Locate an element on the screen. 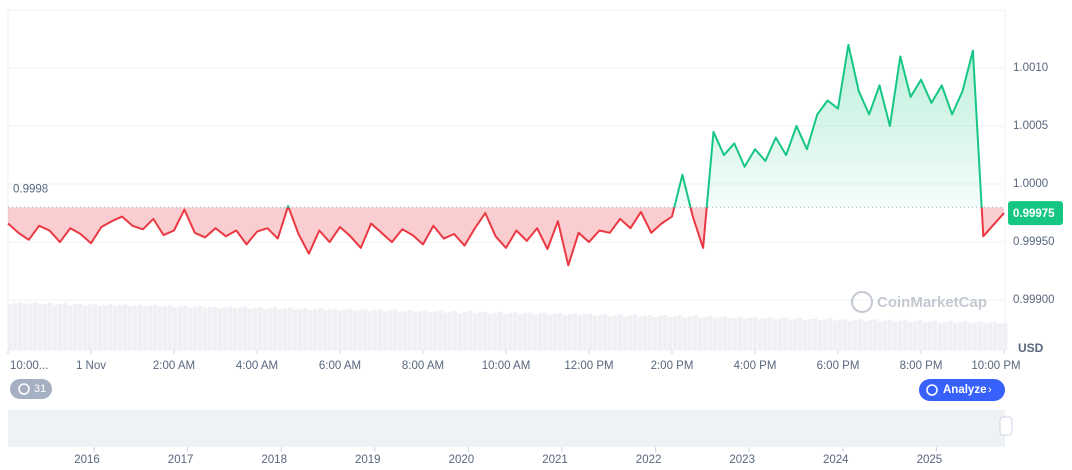 The width and height of the screenshot is (1072, 470). x-tick-label: 2:00 PM is located at coordinates (672, 366).